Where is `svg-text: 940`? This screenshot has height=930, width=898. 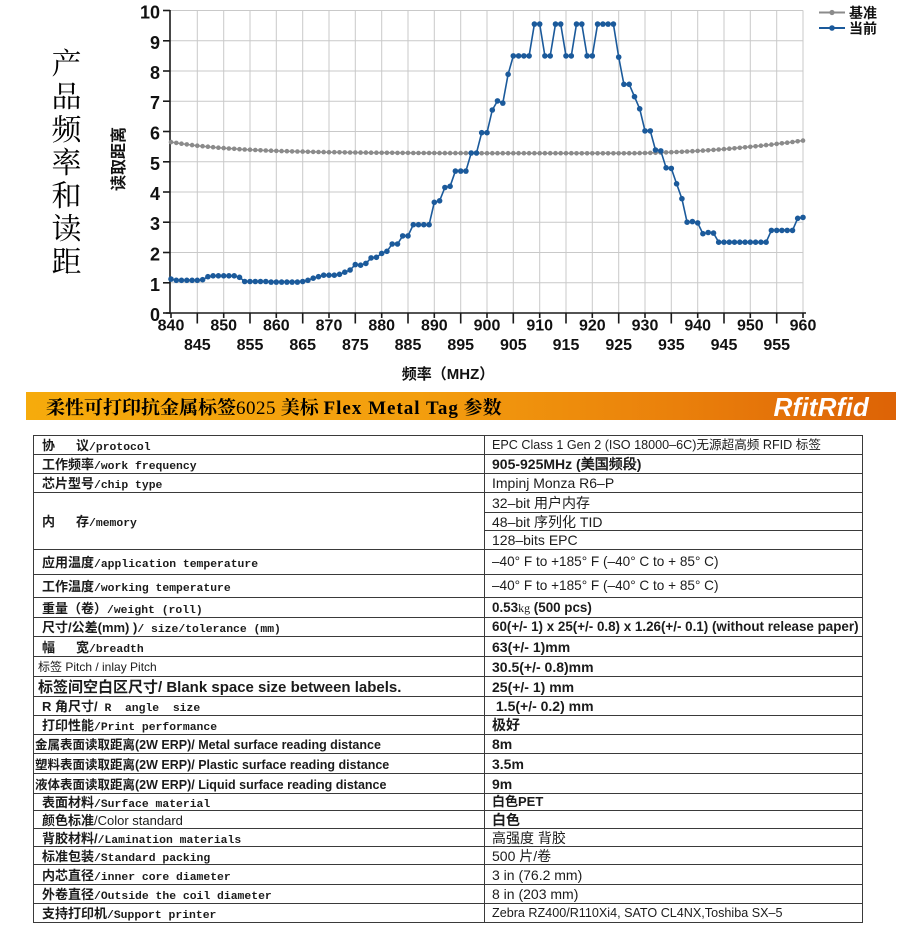
svg-text: 940 is located at coordinates (697, 326).